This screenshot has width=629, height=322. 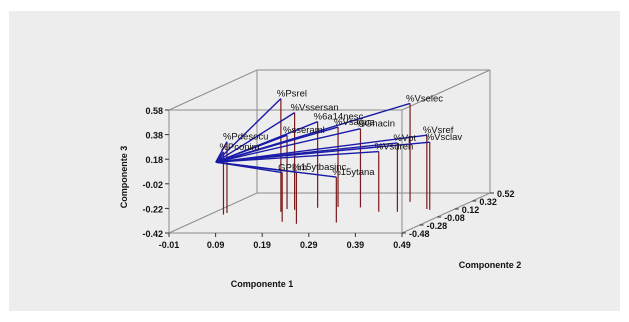 I want to click on x-axis-title: Componente 1, so click(x=262, y=284).